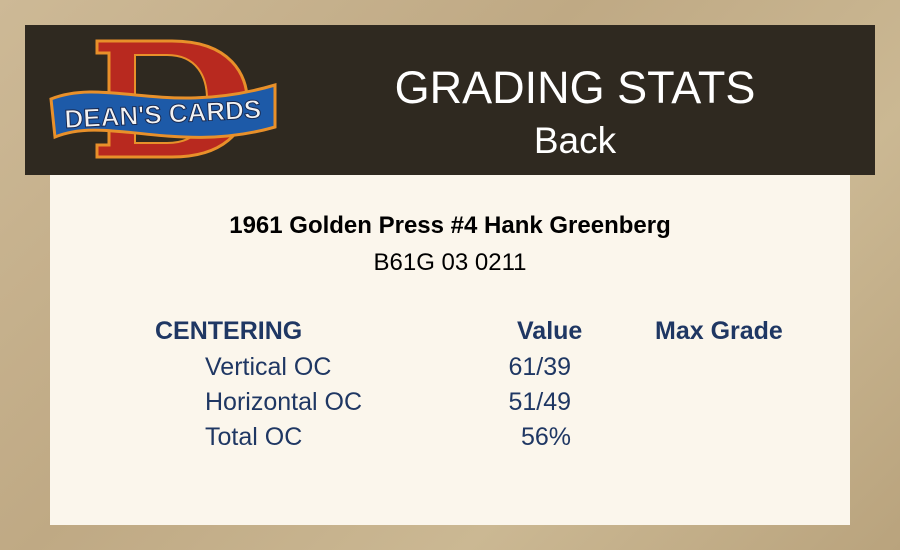 The width and height of the screenshot is (900, 550). I want to click on page-subtitle: Back, so click(575, 140).